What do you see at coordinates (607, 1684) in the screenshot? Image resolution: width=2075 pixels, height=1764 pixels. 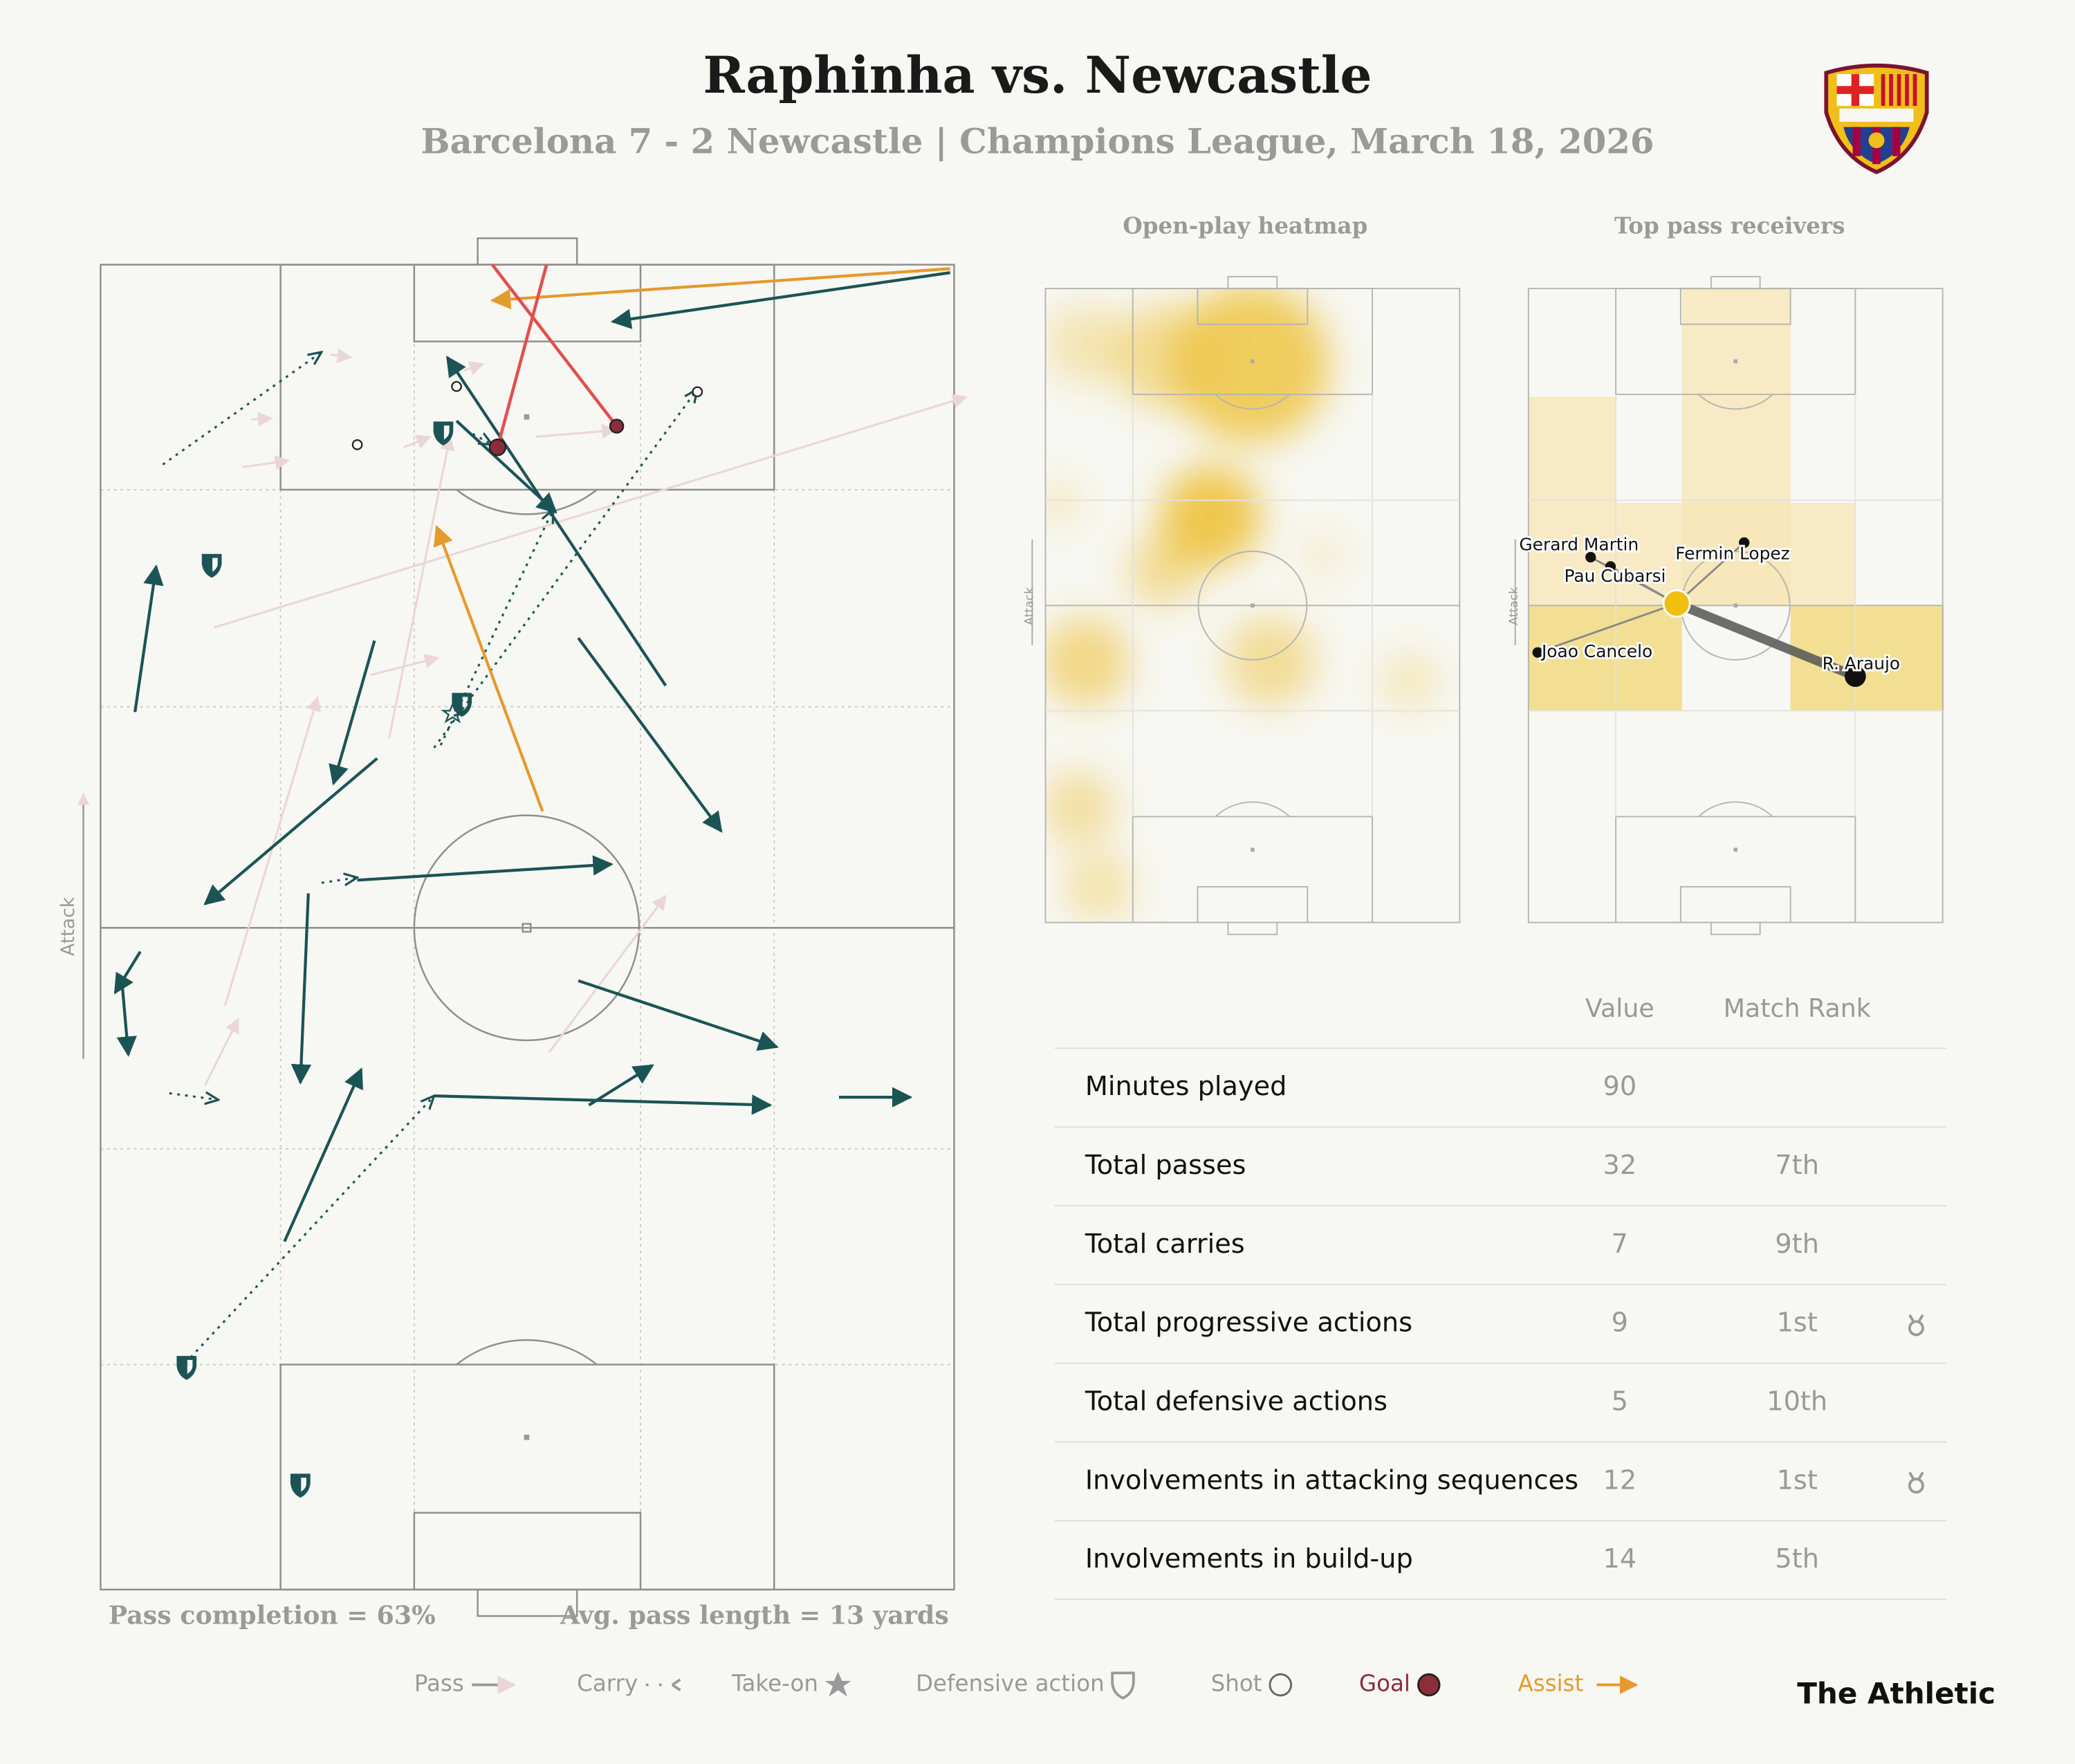 I see `legend-label: Carry` at bounding box center [607, 1684].